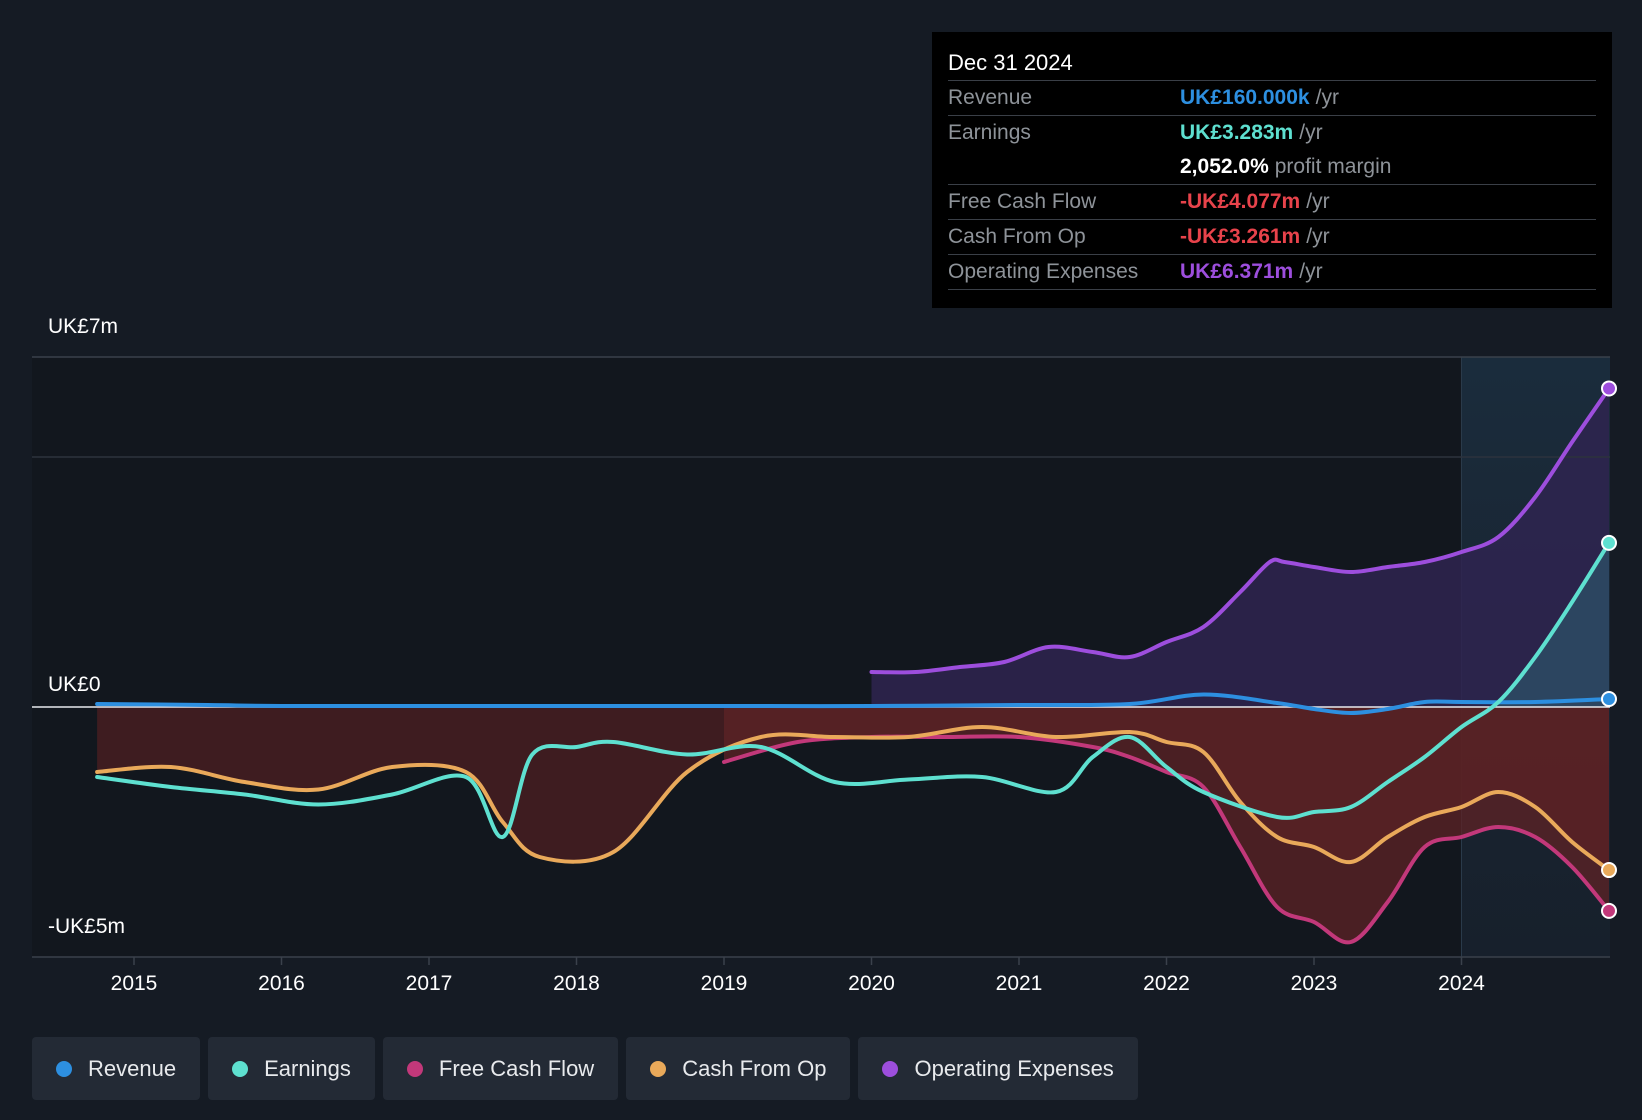 This screenshot has width=1642, height=1120. Describe the element at coordinates (754, 1068) in the screenshot. I see `legend-label: Cash From Op` at that location.